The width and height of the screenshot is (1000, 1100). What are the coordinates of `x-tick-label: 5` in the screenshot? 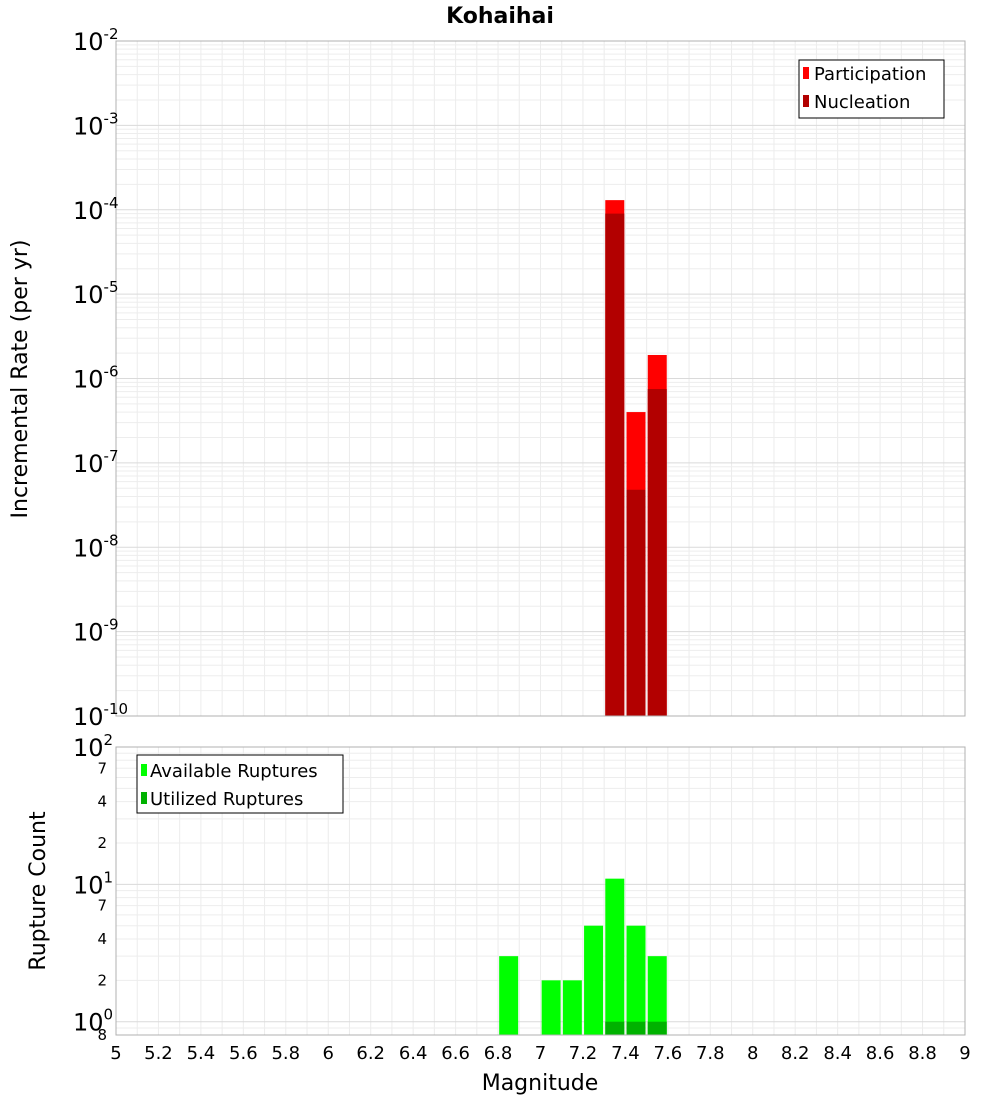 It's located at (115, 1053).